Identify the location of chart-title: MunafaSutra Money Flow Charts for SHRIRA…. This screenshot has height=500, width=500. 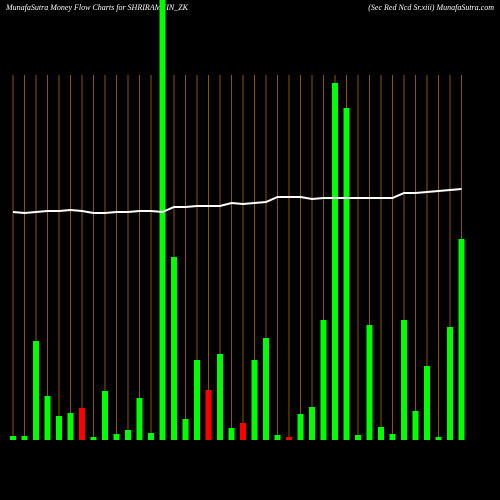
(97, 7).